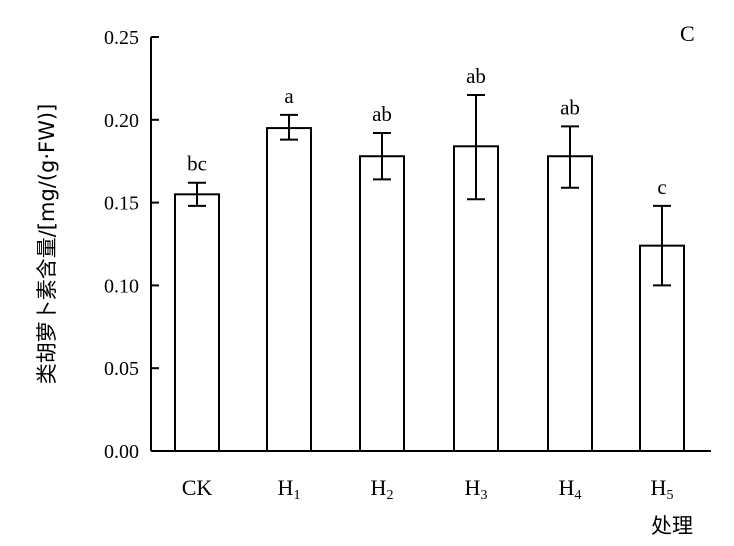 The image size is (734, 546). I want to click on category-label: CK, so click(197, 487).